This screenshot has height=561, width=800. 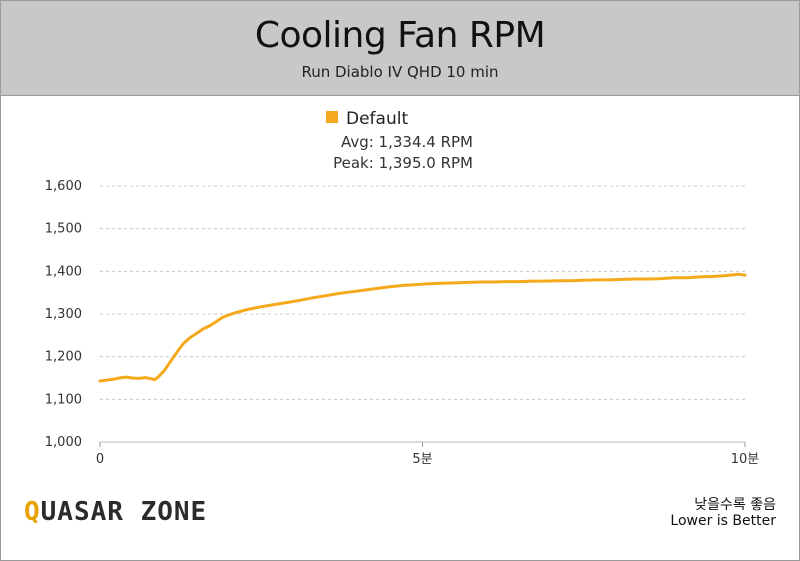 I want to click on y-tick-label: 1,300, so click(x=63, y=314).